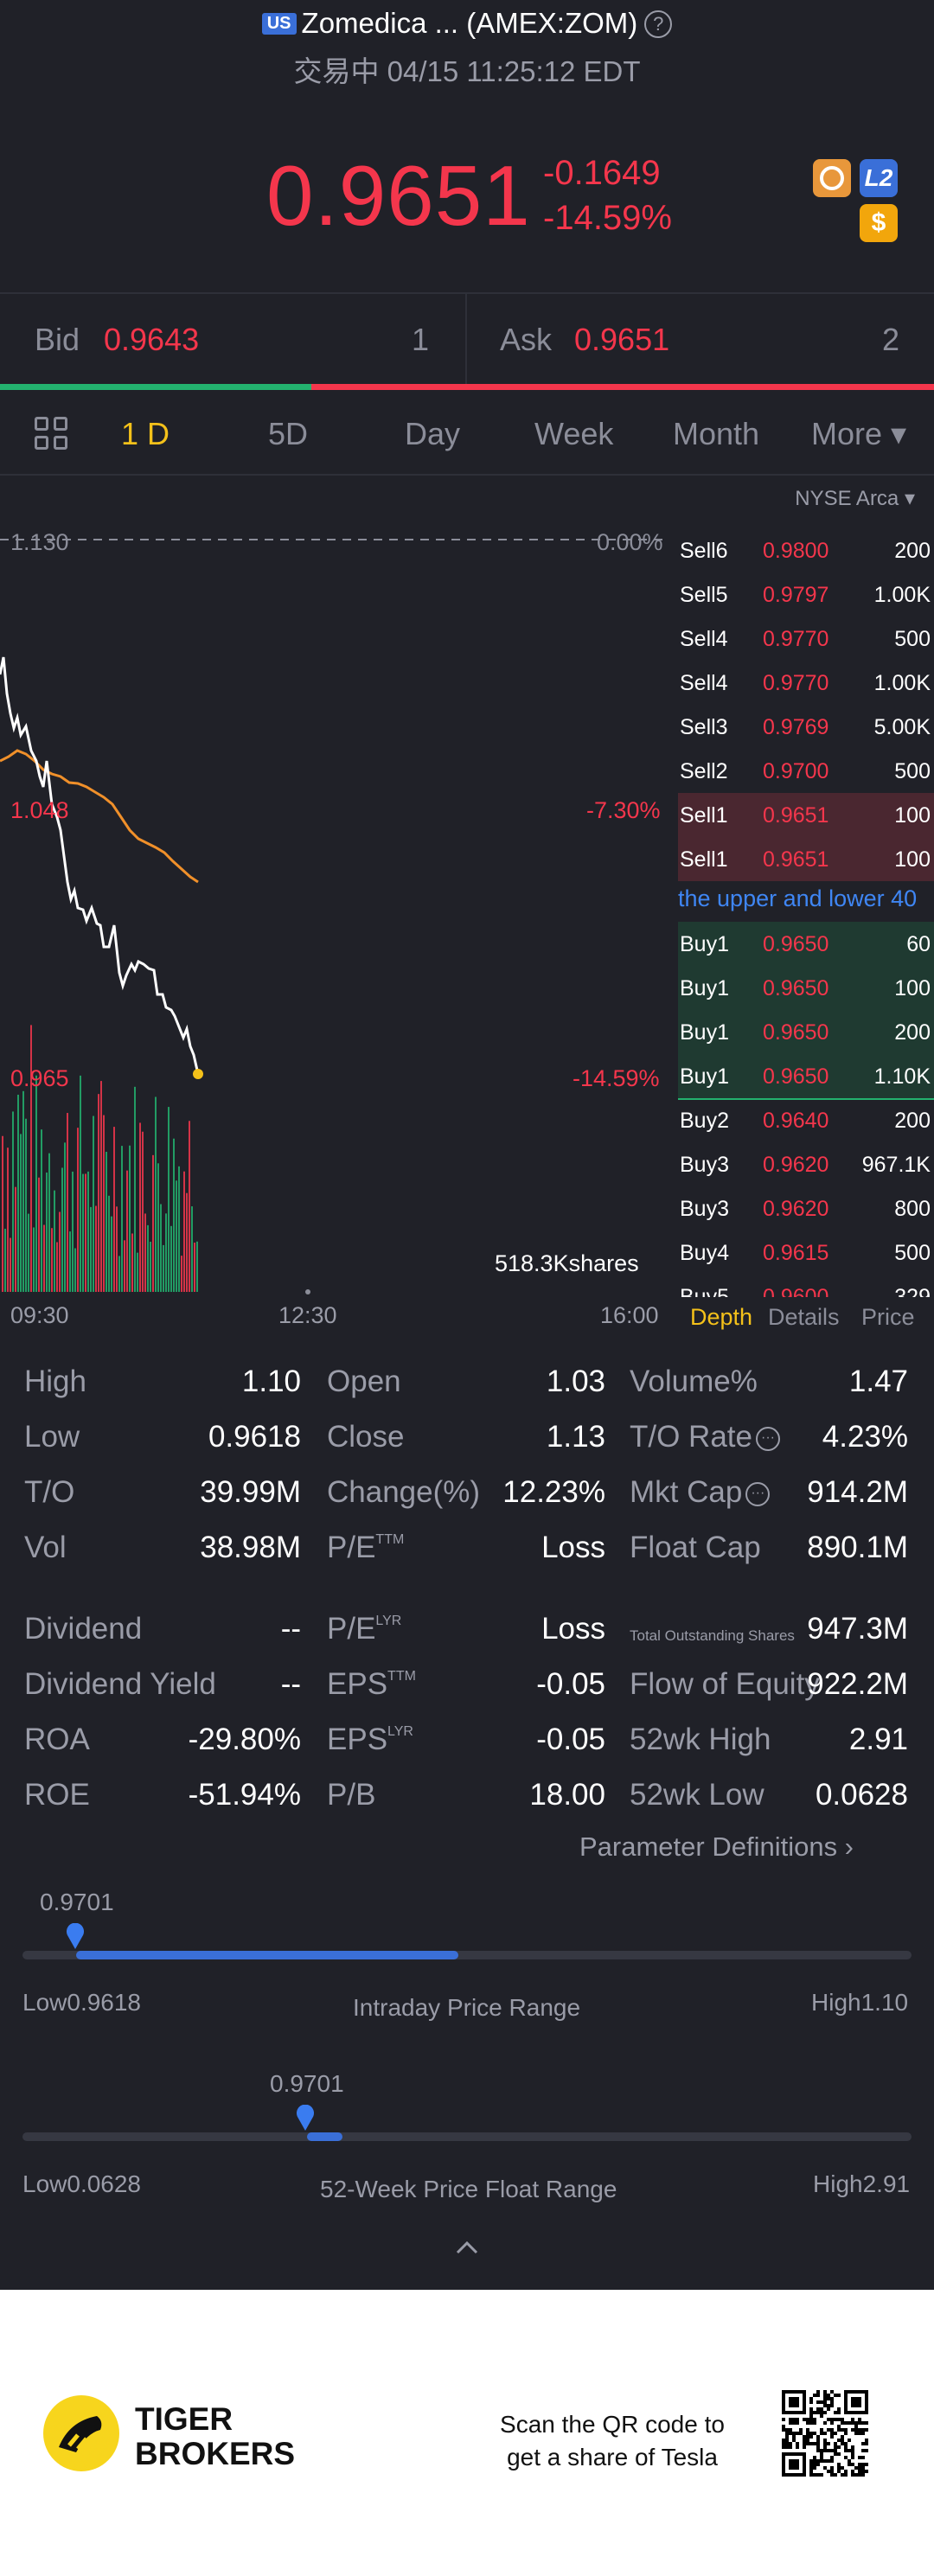 Image resolution: width=934 pixels, height=2576 pixels. I want to click on l2-icon: L2, so click(879, 178).